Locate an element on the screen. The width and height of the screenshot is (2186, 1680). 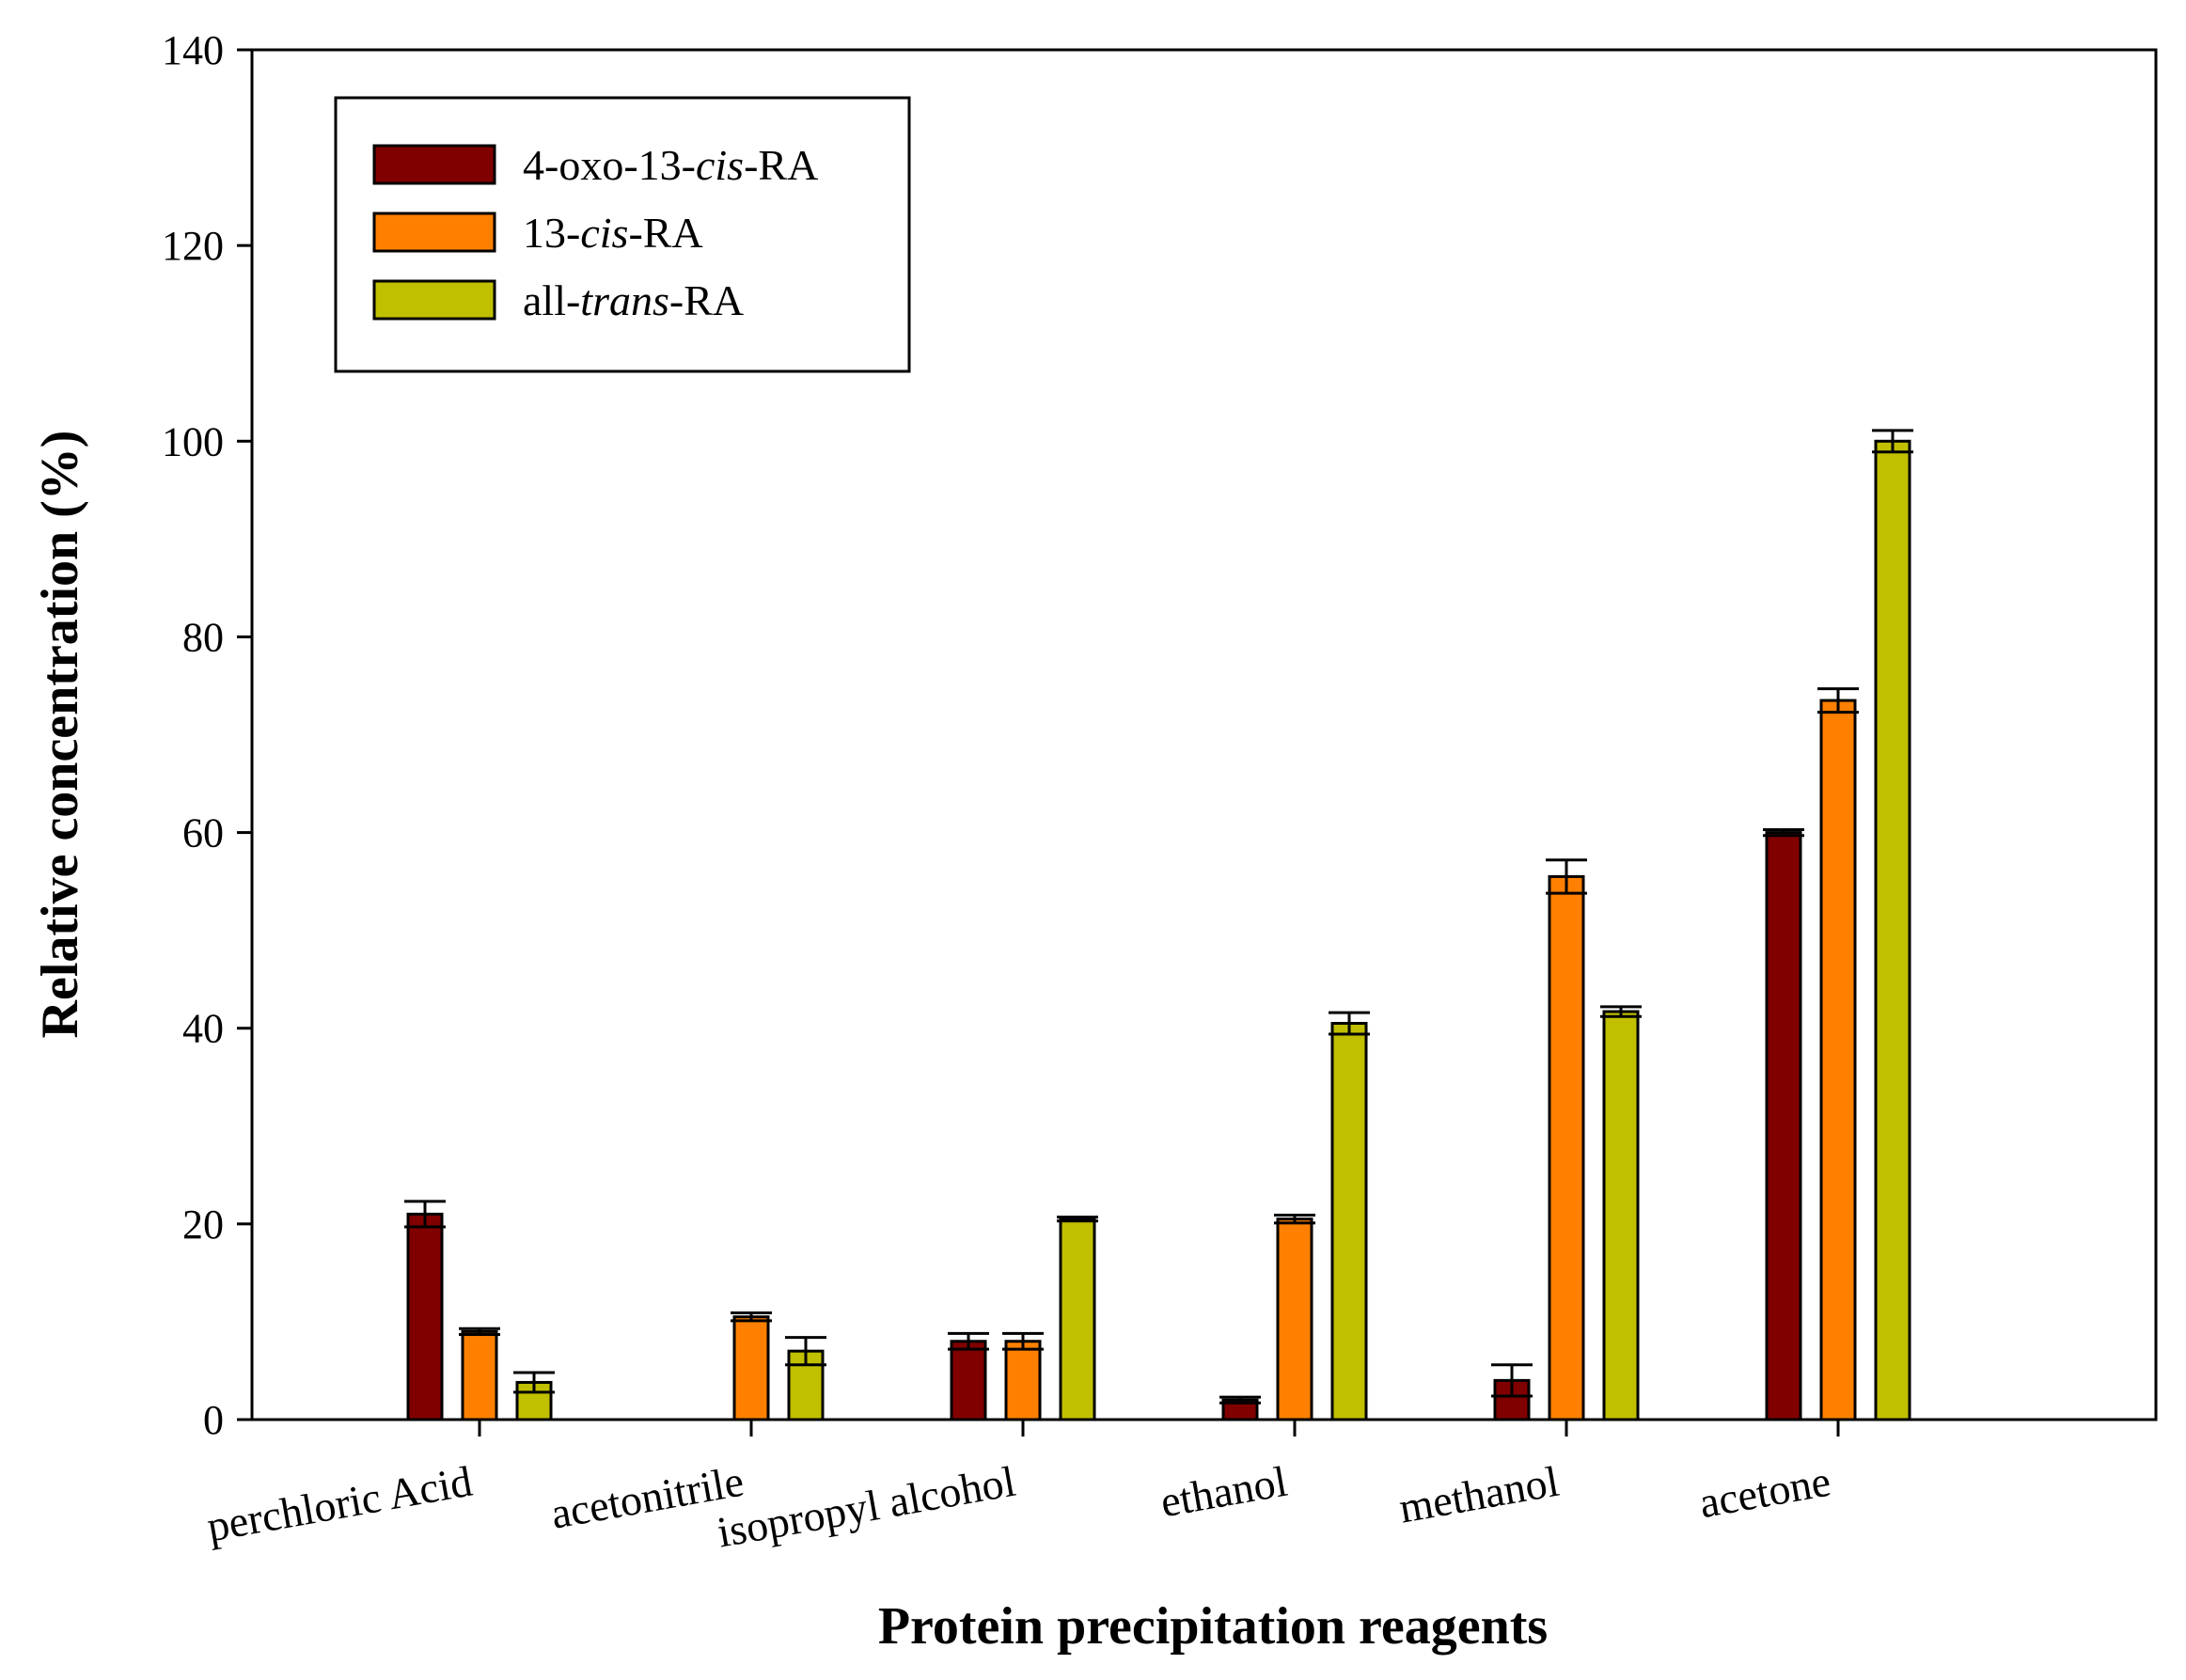
legend-label-part: 4-oxo-13- is located at coordinates (609, 165).